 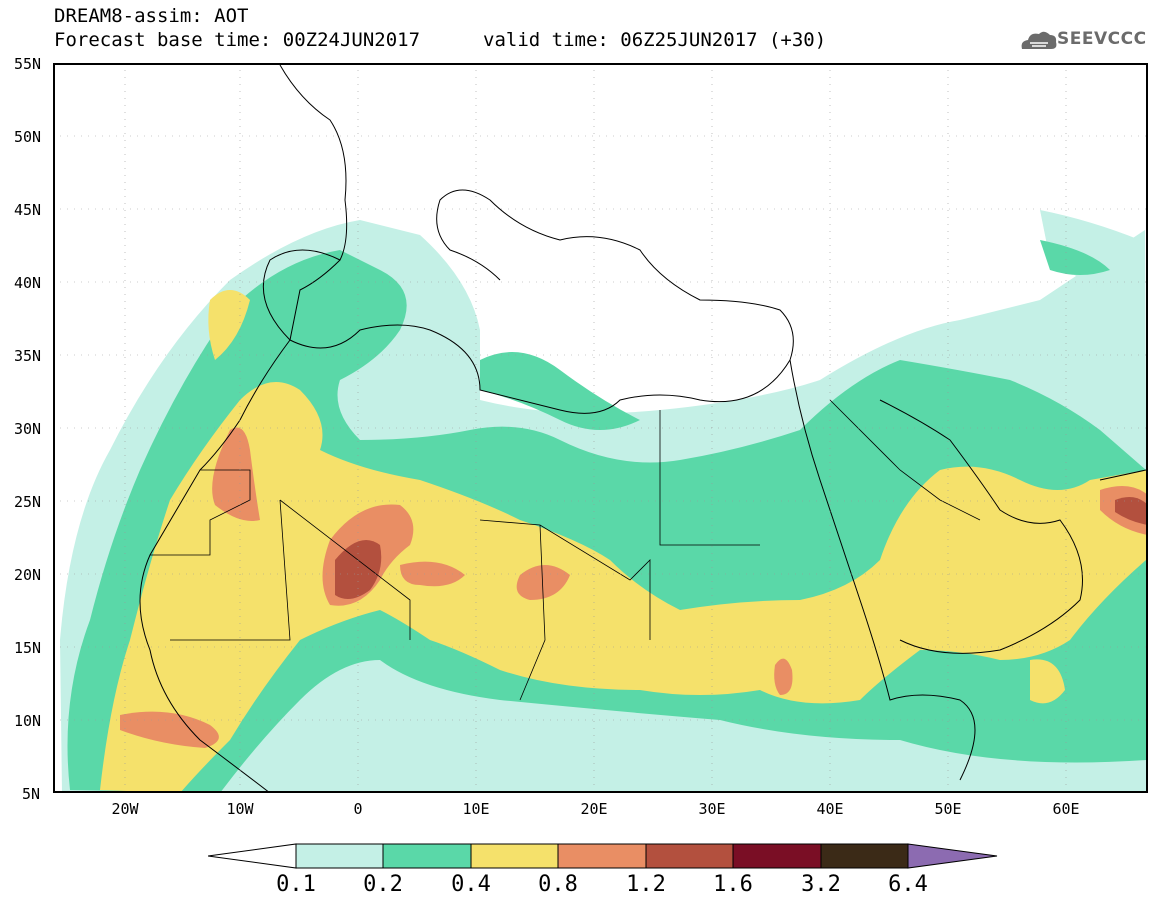 I want to click on colorbar-left-arrow, so click(x=252, y=856).